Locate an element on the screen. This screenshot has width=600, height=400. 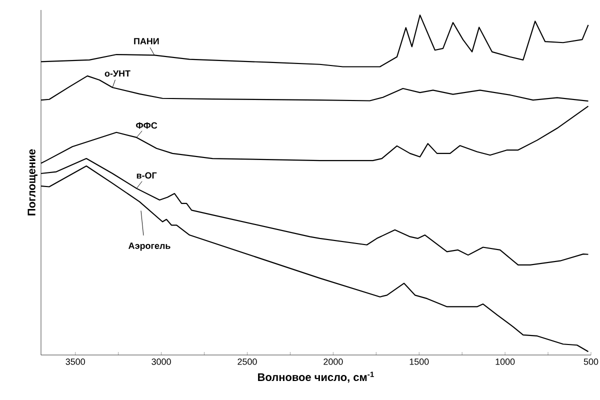
x-axis-title: Волновое число, см$^{-1}$ is located at coordinates (316, 377).